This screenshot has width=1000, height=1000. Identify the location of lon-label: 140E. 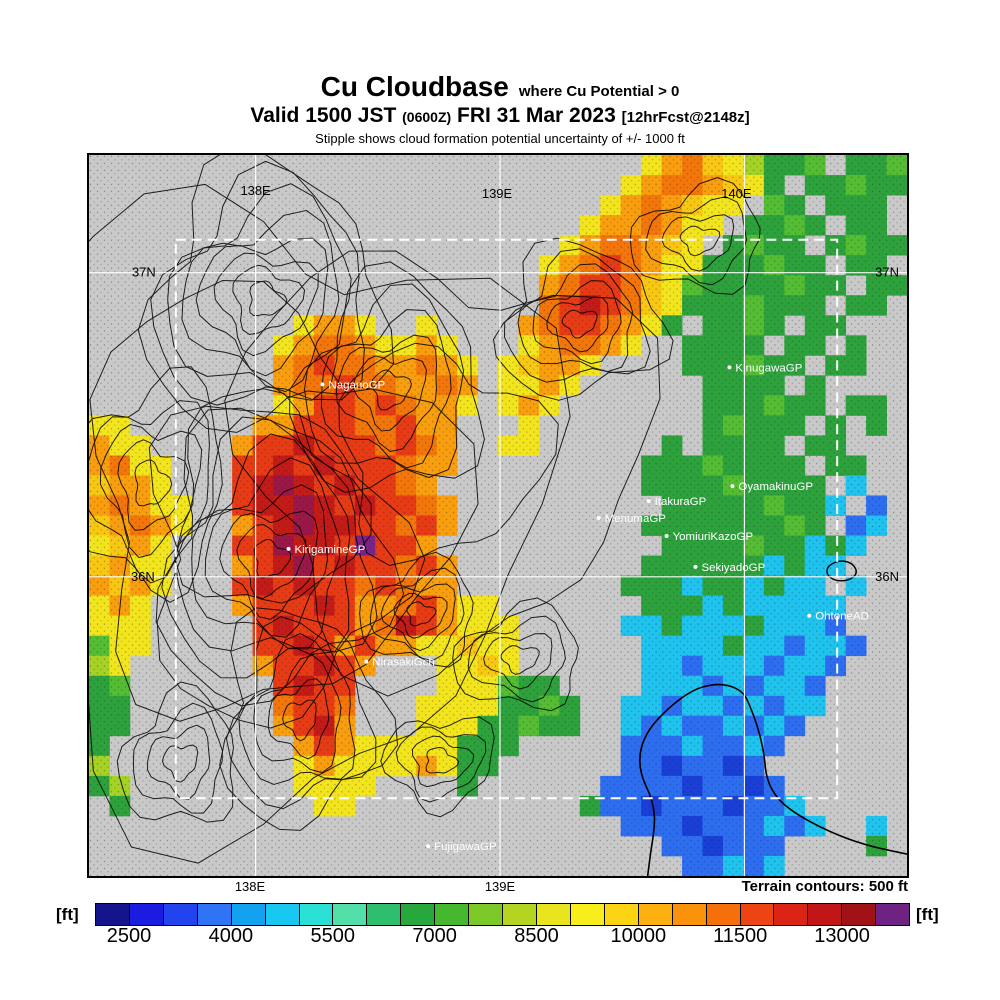
(736, 193).